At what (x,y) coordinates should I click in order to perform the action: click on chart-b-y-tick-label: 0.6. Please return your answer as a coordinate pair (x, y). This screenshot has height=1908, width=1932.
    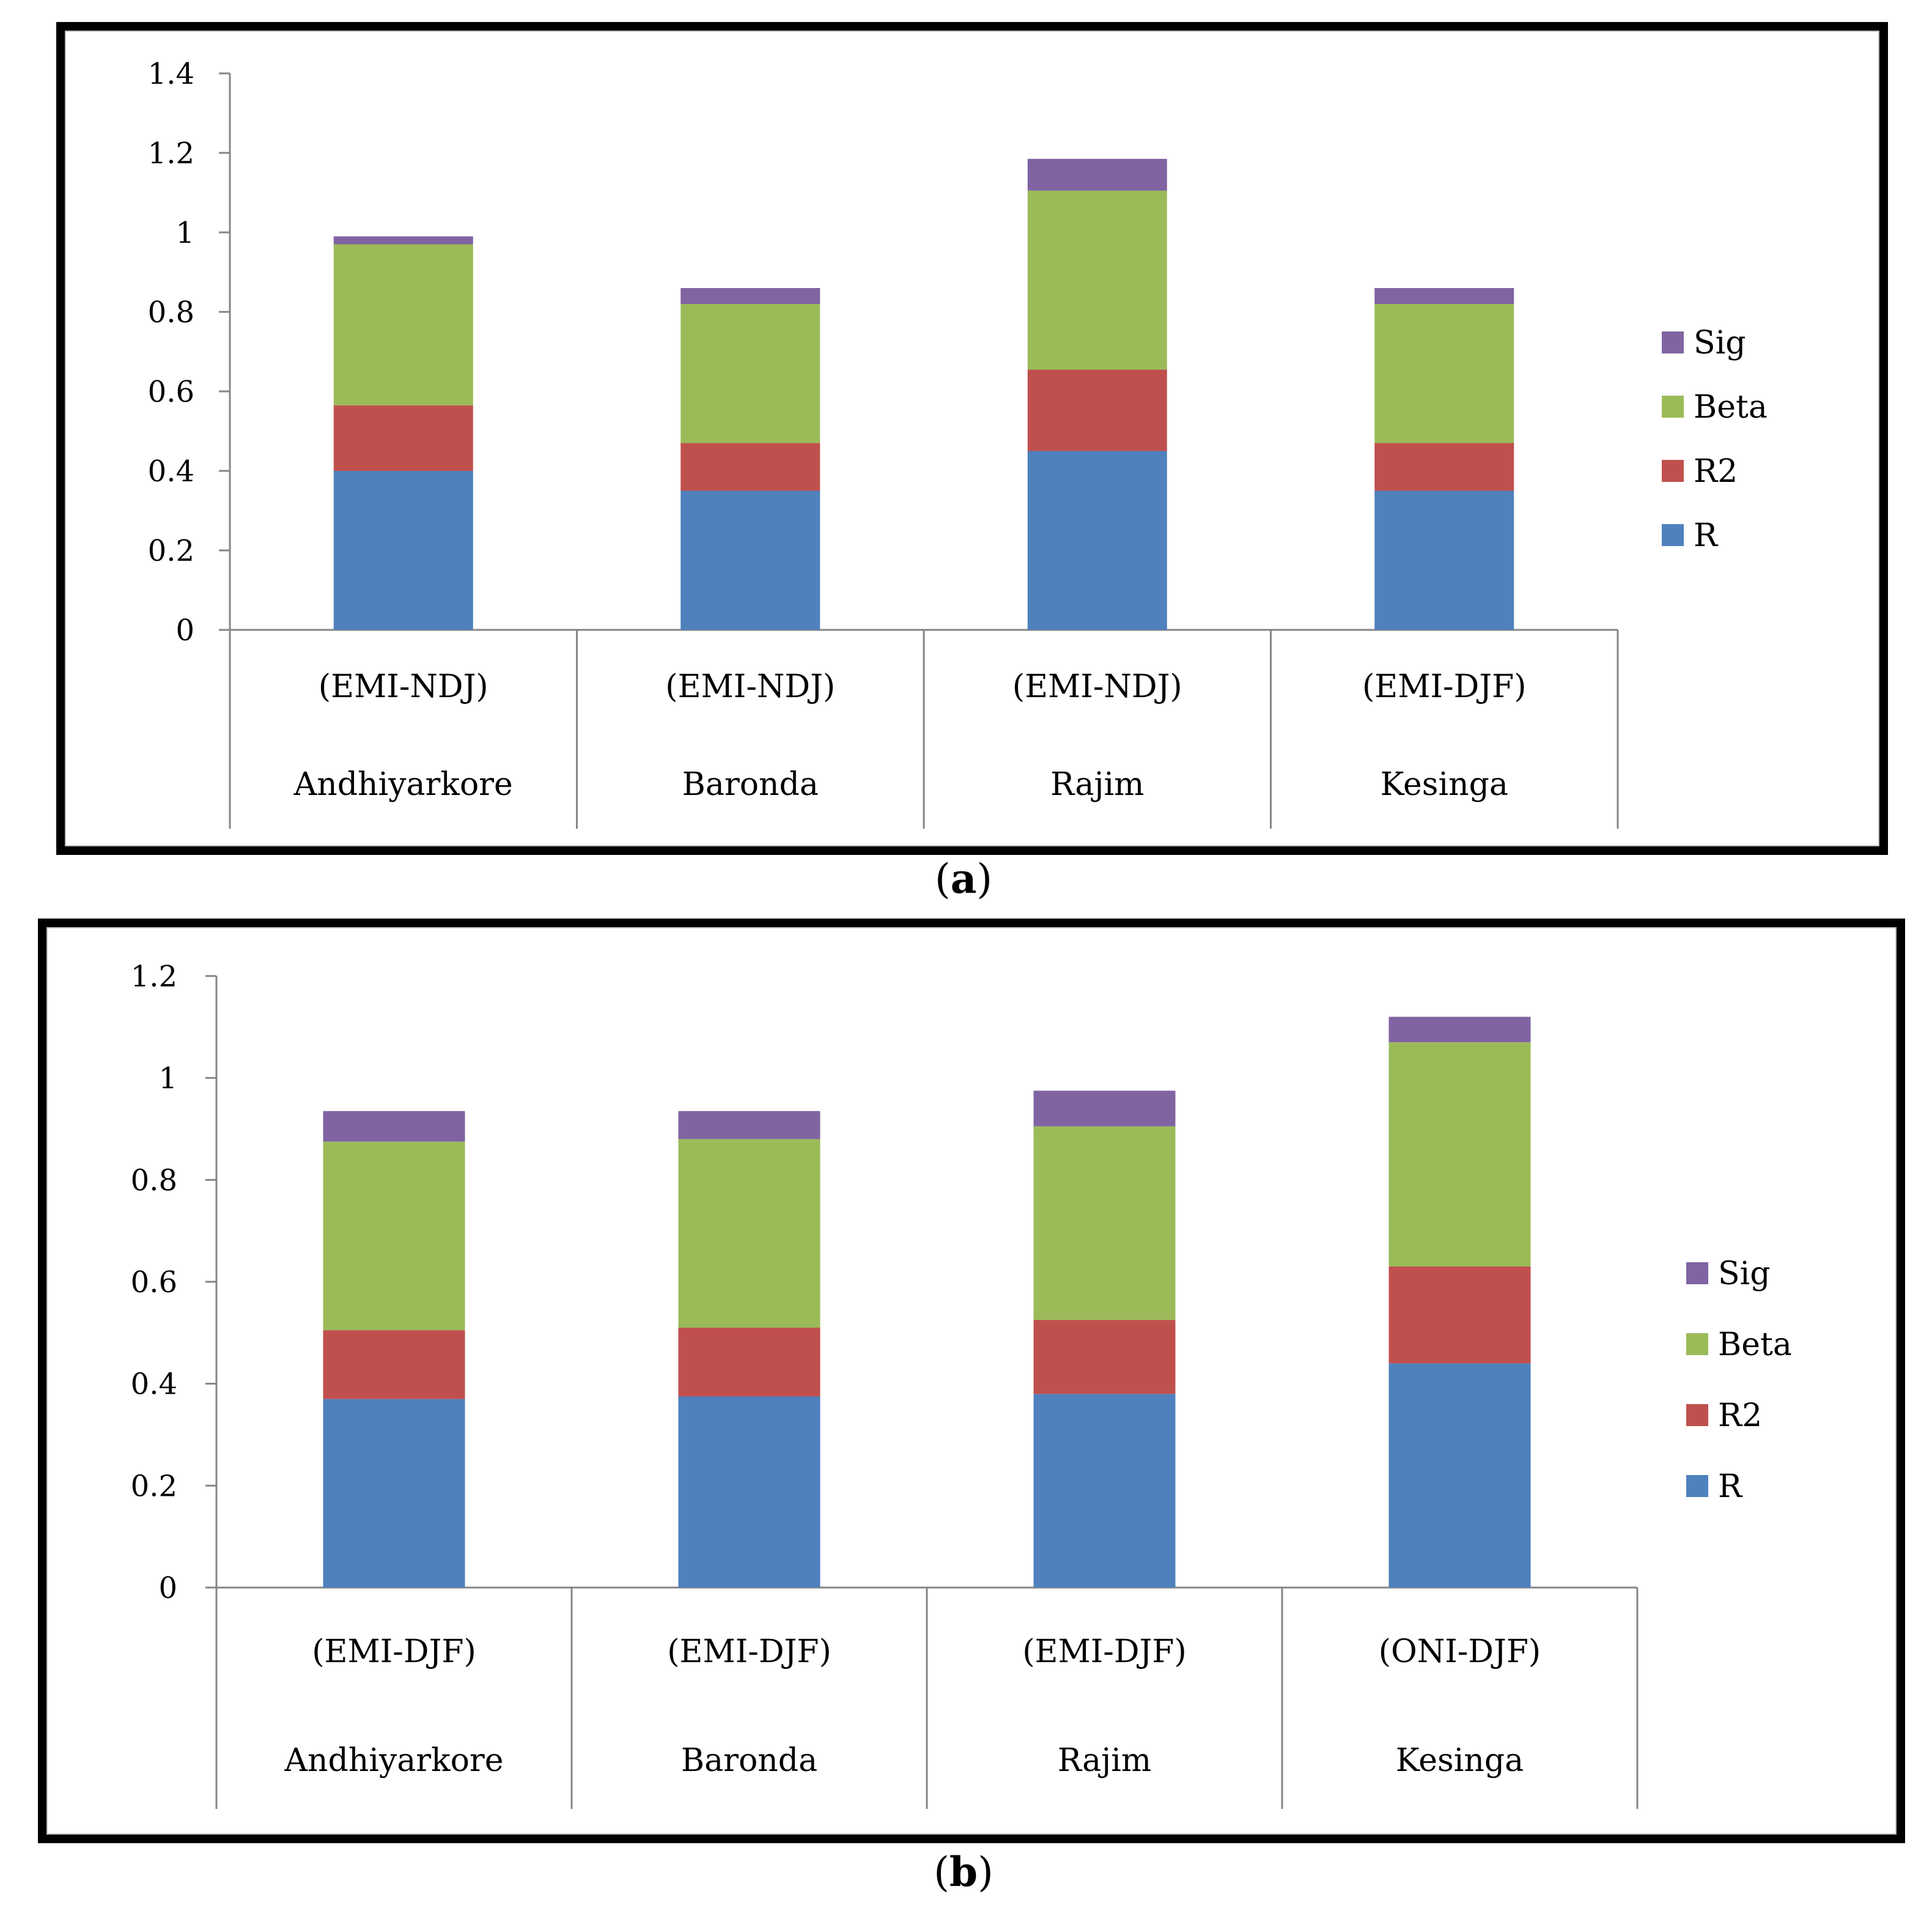
    Looking at the image, I should click on (154, 1283).